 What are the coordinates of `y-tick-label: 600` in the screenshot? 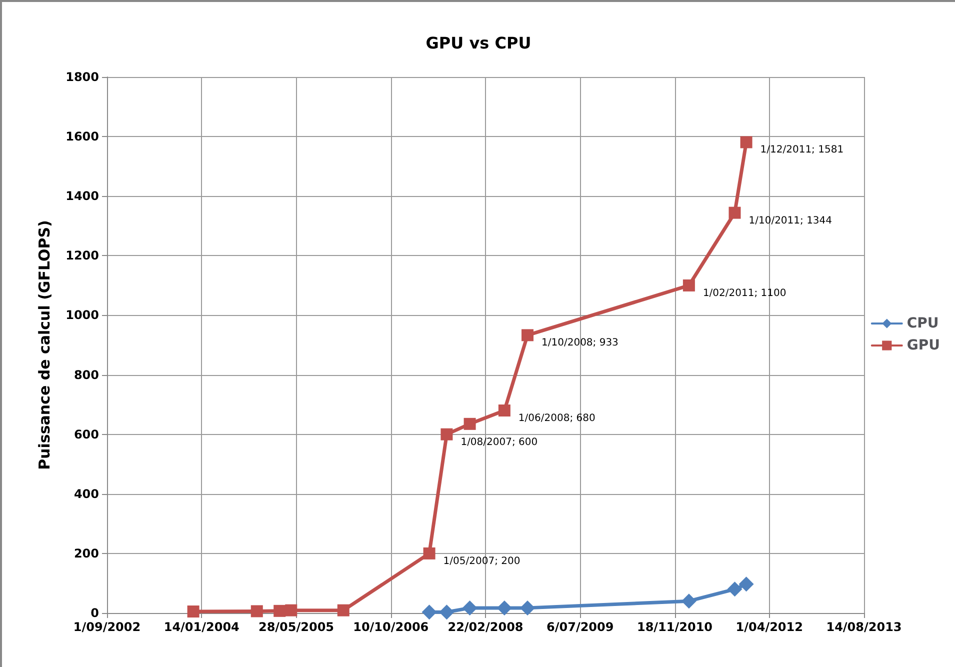 It's located at (86, 434).